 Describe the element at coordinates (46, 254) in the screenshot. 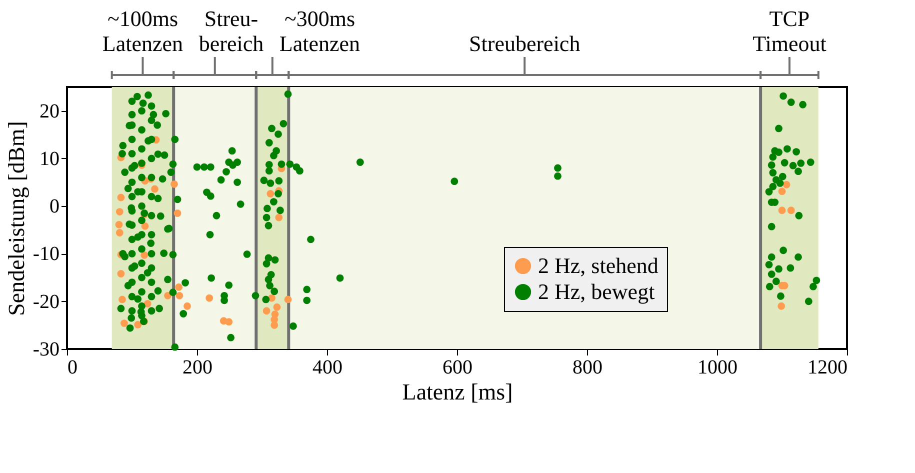

I see `y-tick-label: -10` at that location.